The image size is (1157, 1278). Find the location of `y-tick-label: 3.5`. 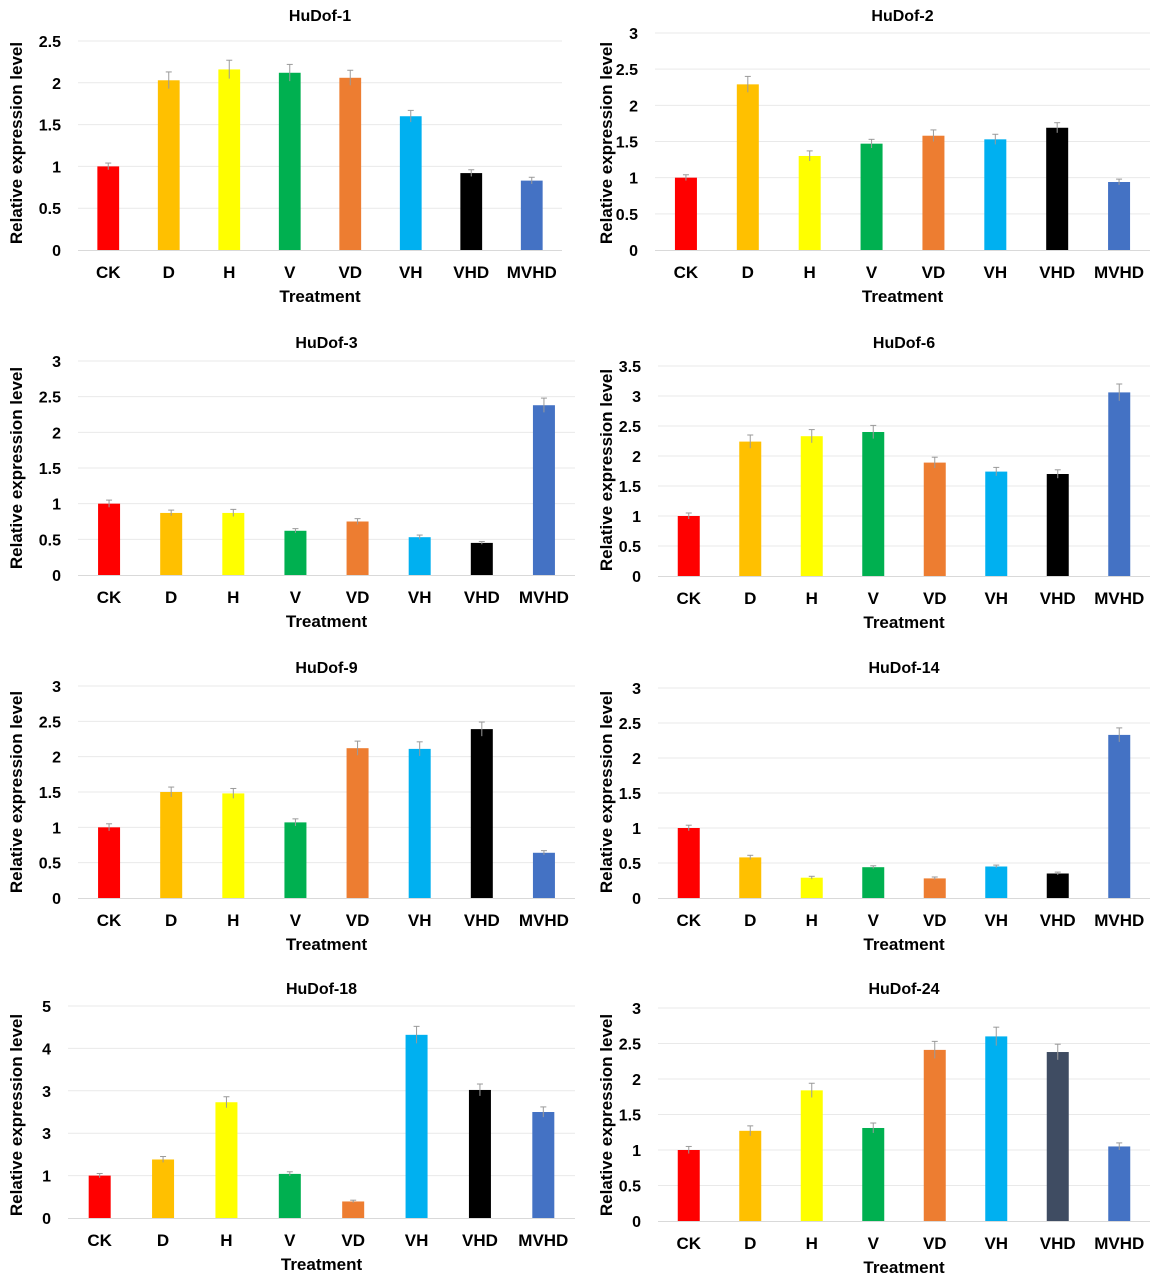

y-tick-label: 3.5 is located at coordinates (630, 367).